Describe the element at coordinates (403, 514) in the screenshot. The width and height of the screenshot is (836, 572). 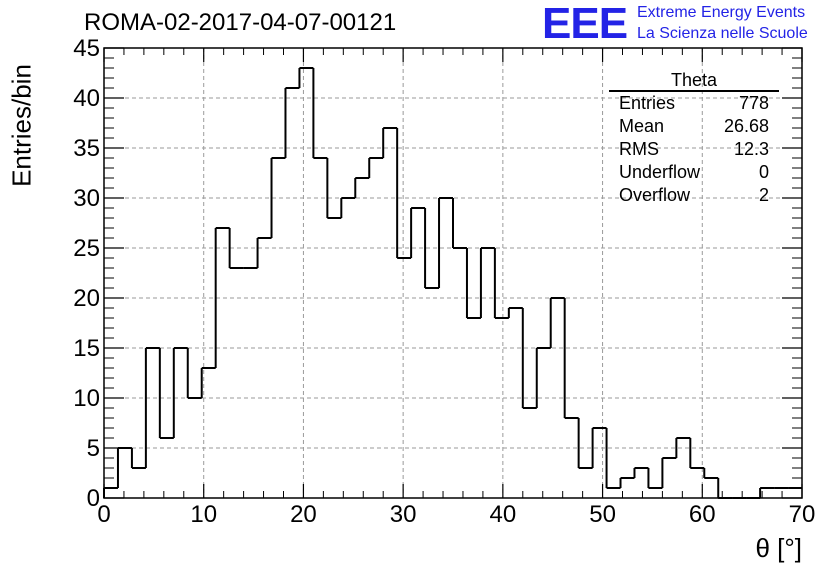
I see `x-tick-label: 30` at that location.